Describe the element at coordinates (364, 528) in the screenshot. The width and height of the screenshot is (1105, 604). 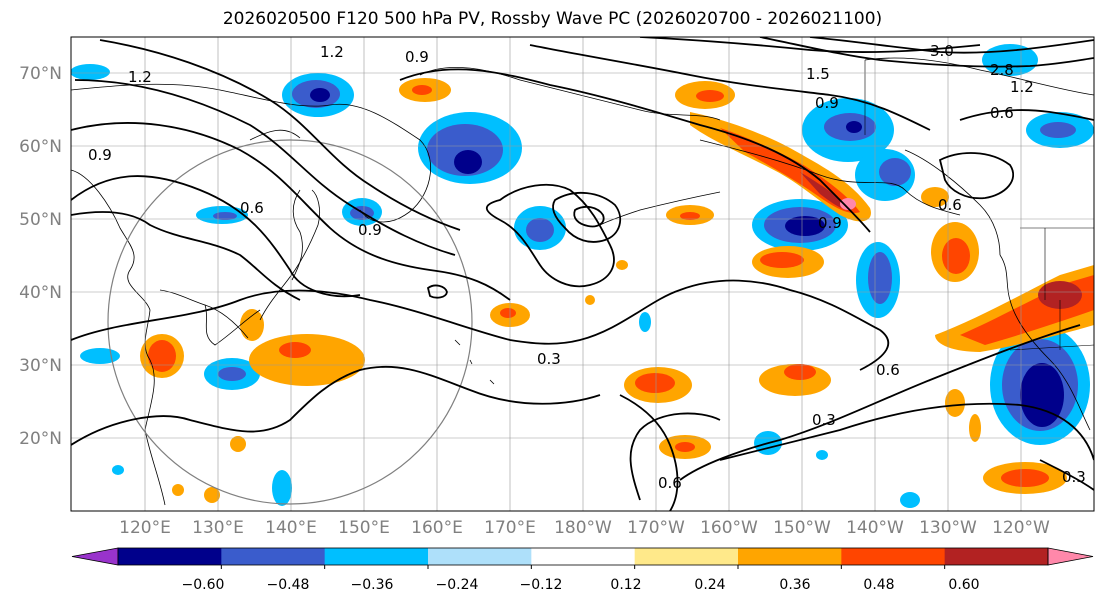
I see `lon-label: 150°E` at that location.